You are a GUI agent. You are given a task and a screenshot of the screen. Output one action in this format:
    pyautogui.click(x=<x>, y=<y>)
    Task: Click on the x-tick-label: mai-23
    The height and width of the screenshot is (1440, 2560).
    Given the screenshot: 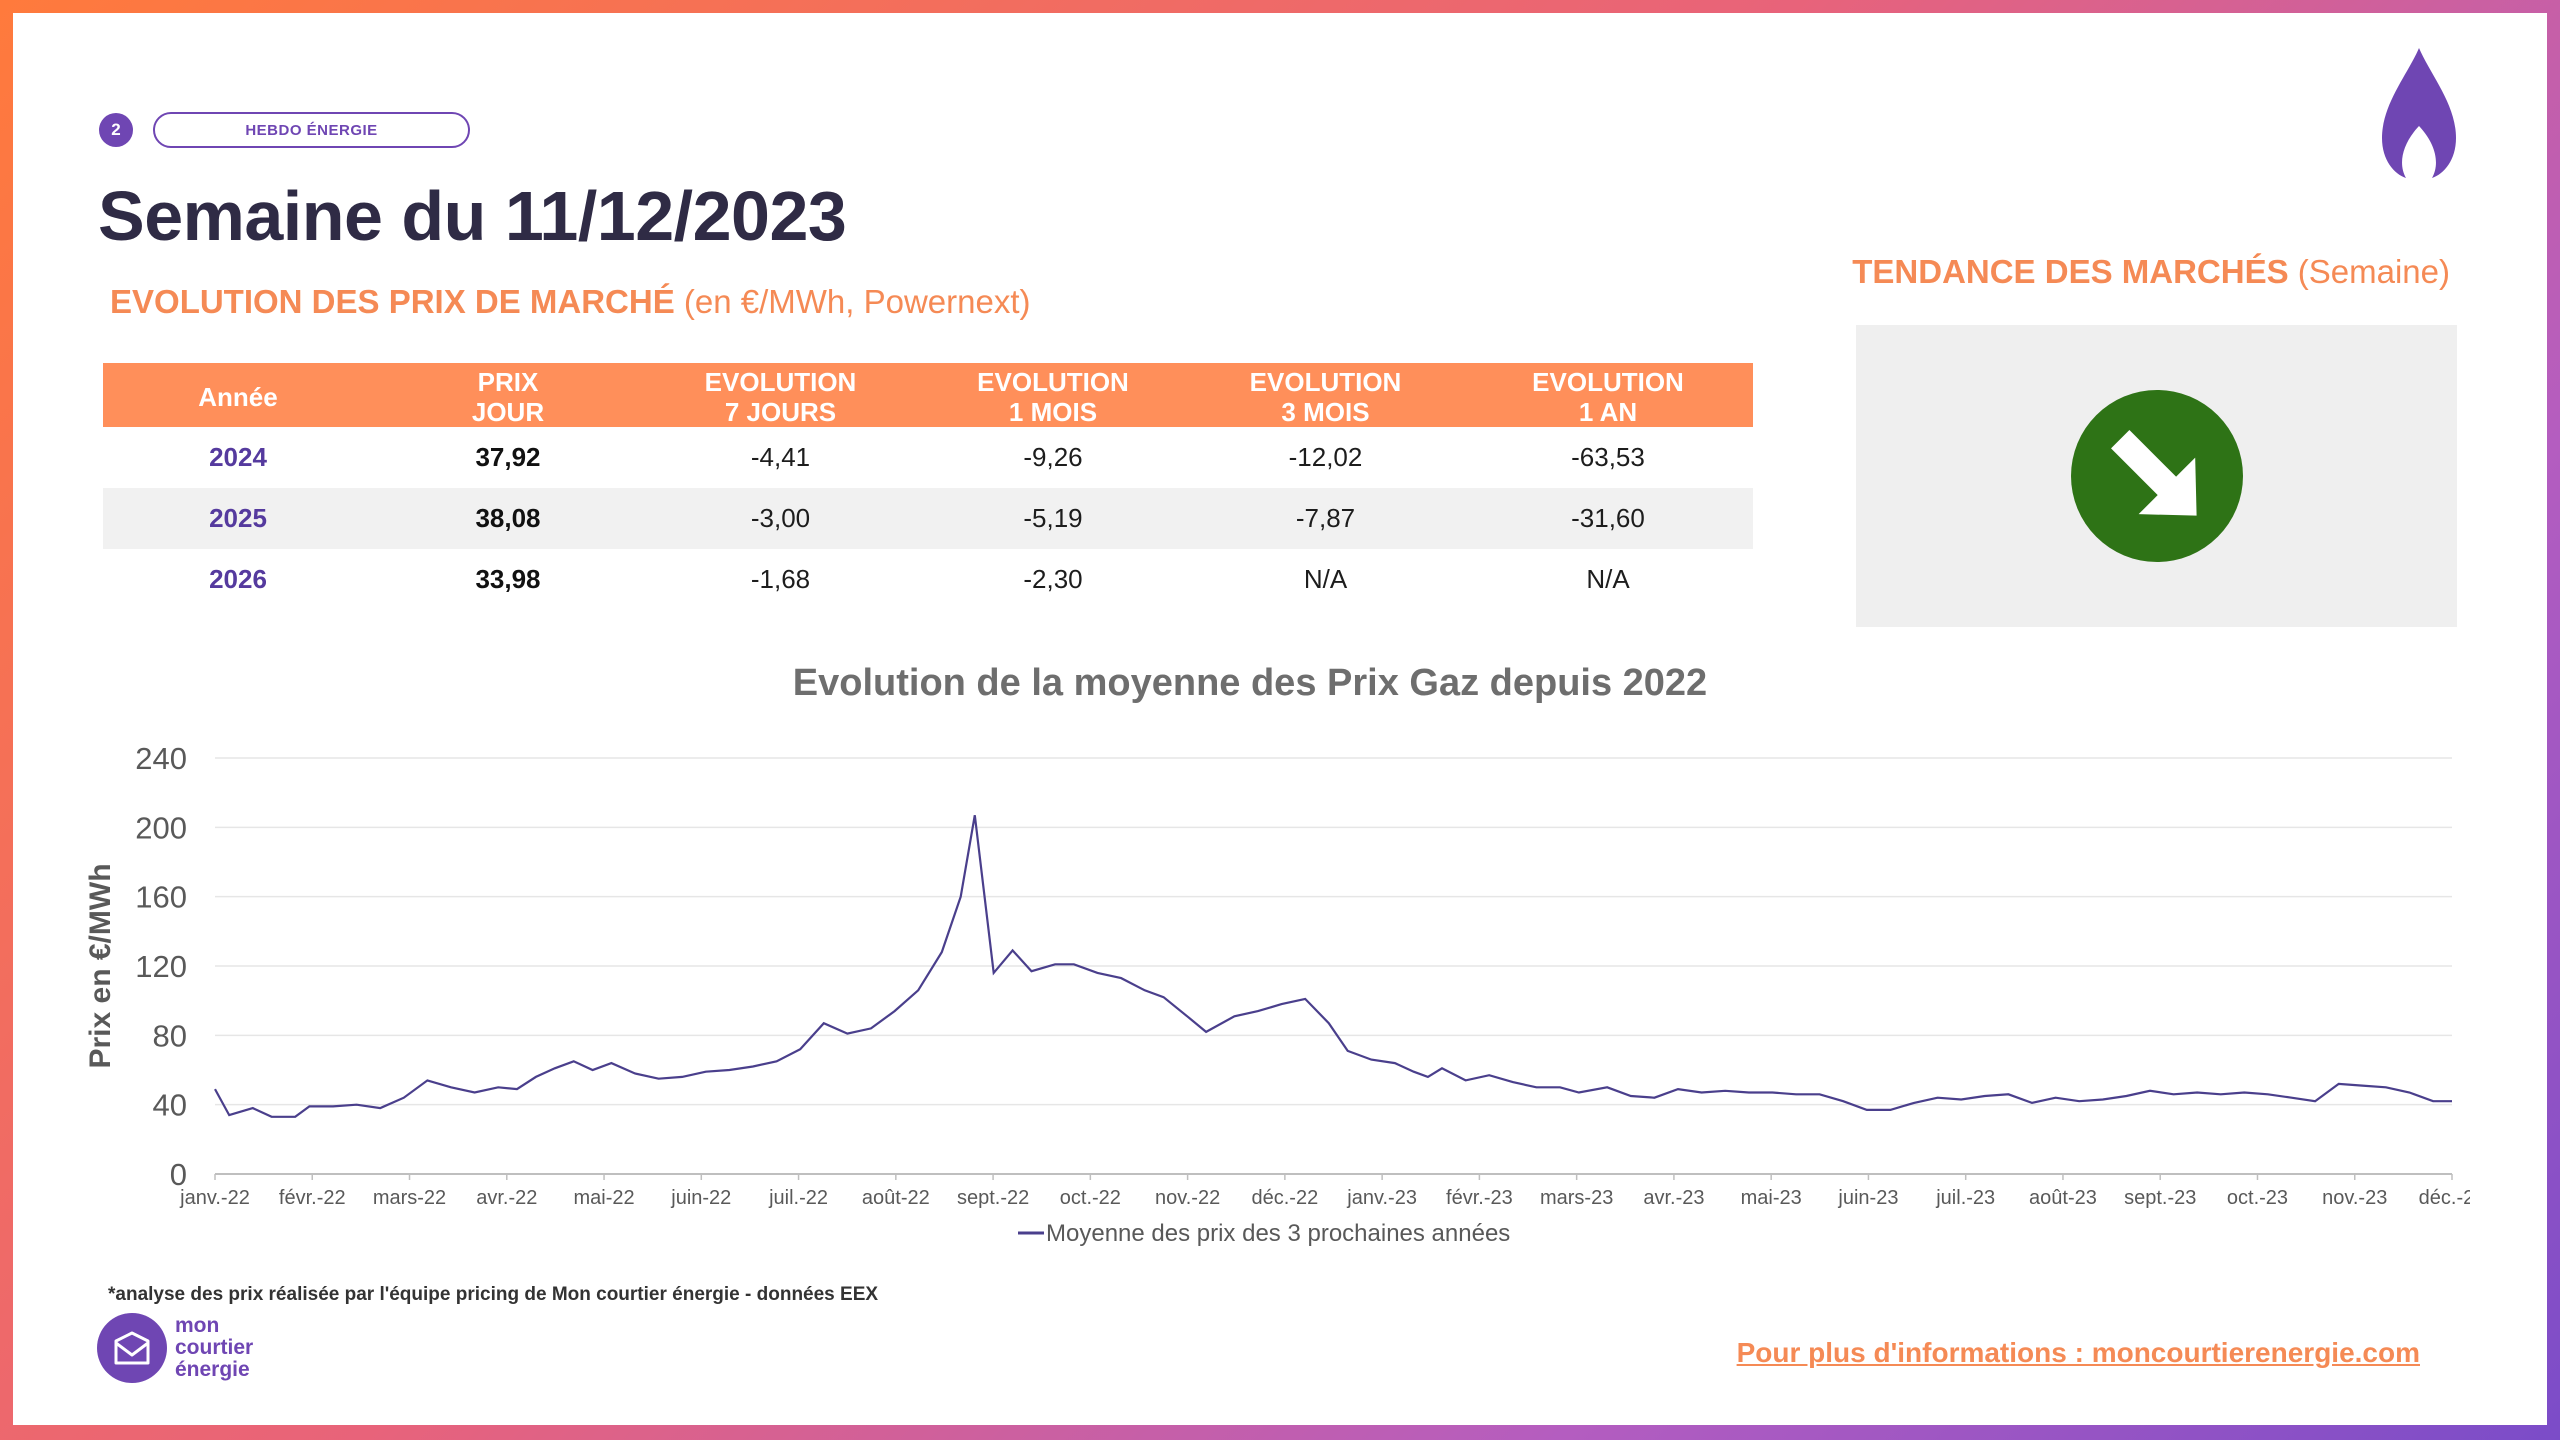 What is the action you would take?
    pyautogui.click(x=1771, y=1198)
    